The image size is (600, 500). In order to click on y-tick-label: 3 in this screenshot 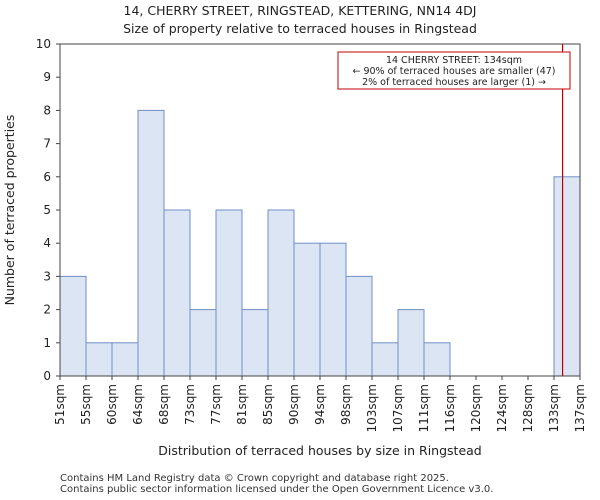, I will do `click(47, 276)`.